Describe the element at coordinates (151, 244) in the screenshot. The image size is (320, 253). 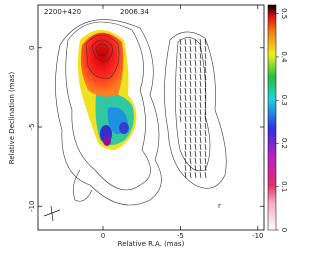
I see `x-axis-label: Relative R.A. (mas)` at that location.